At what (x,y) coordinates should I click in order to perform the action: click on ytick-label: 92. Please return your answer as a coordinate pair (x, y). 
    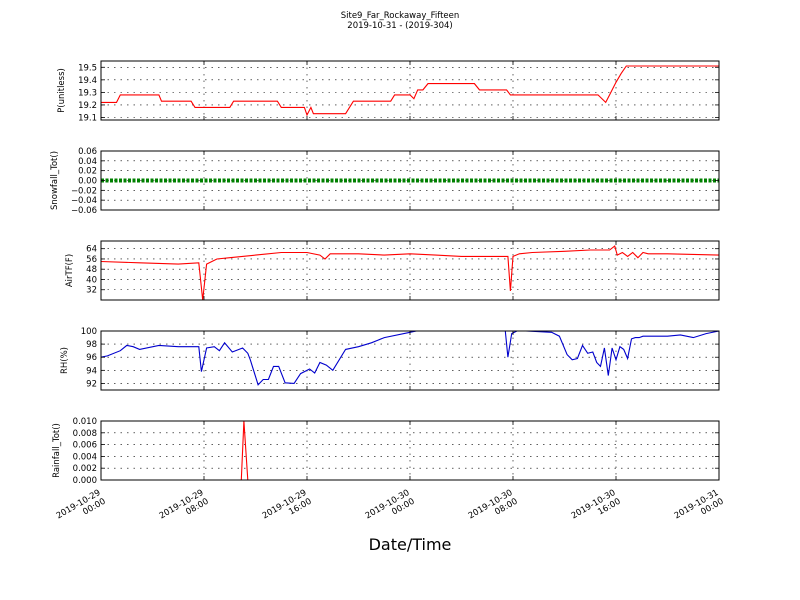
    Looking at the image, I should click on (91, 384).